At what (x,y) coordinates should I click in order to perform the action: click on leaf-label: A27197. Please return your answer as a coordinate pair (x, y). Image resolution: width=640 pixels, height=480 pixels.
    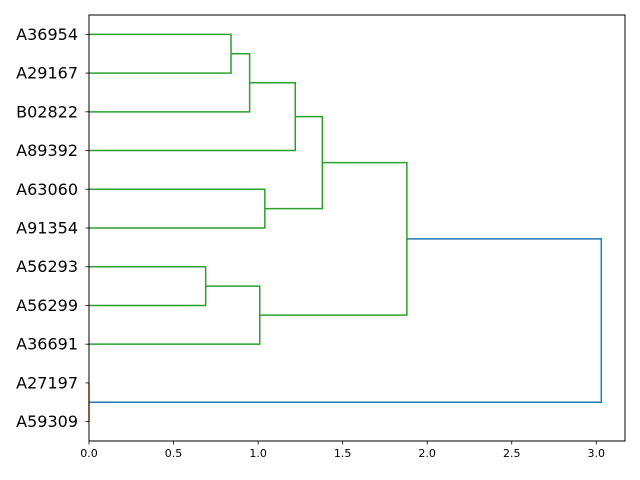
    Looking at the image, I should click on (47, 382).